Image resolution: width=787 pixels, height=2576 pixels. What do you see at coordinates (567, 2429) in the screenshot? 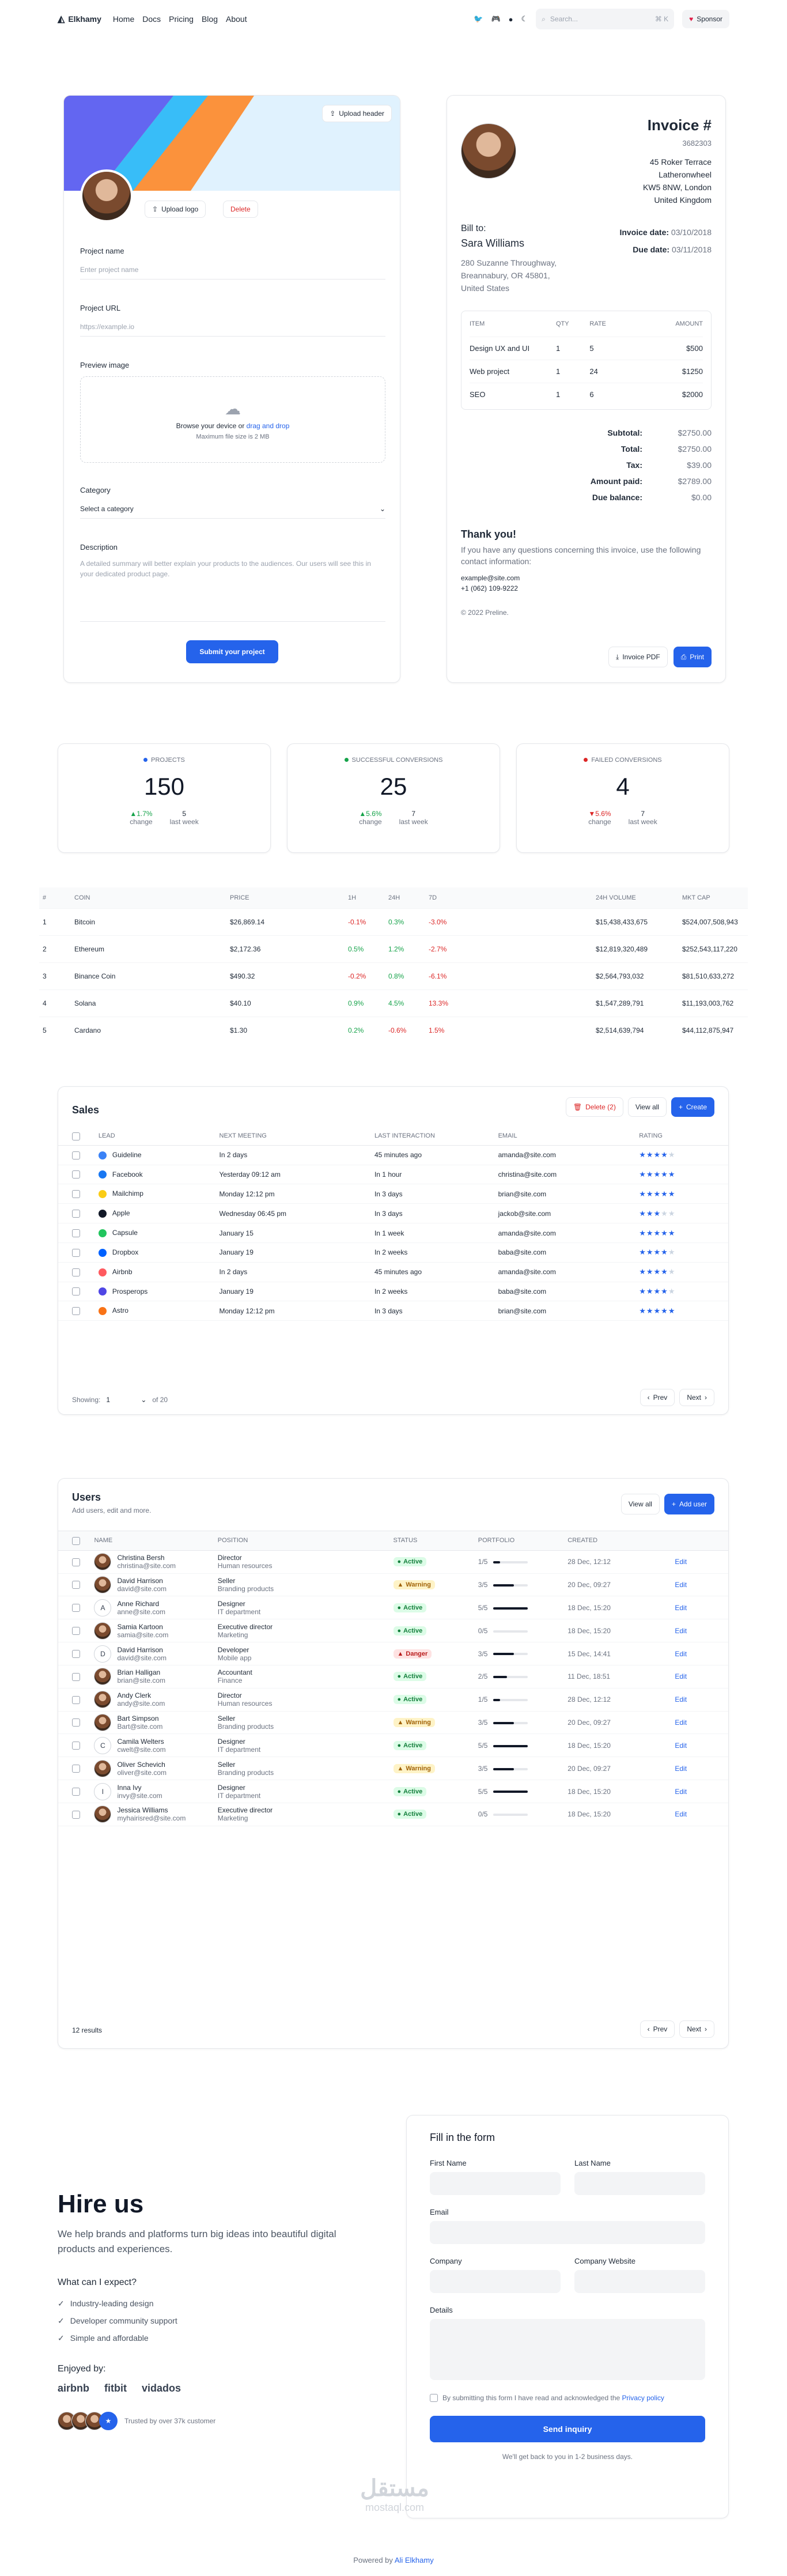
I see `send-inquiry-button: Send inquiry` at bounding box center [567, 2429].